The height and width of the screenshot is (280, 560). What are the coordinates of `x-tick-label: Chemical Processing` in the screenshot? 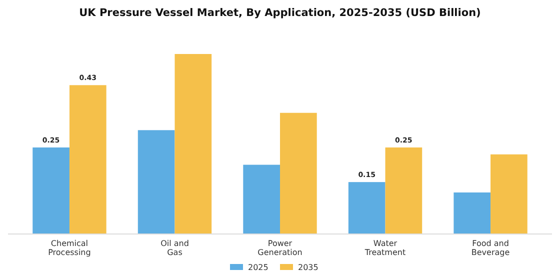 It's located at (69, 248).